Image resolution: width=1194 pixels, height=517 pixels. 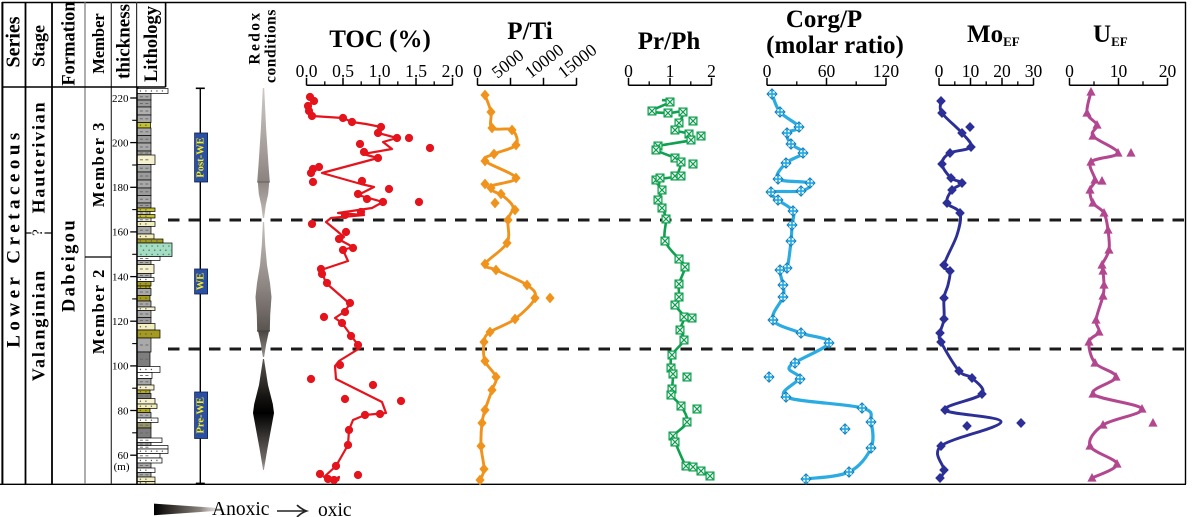 What do you see at coordinates (14, 238) in the screenshot?
I see `svg-text: Lower Cretaceous` at bounding box center [14, 238].